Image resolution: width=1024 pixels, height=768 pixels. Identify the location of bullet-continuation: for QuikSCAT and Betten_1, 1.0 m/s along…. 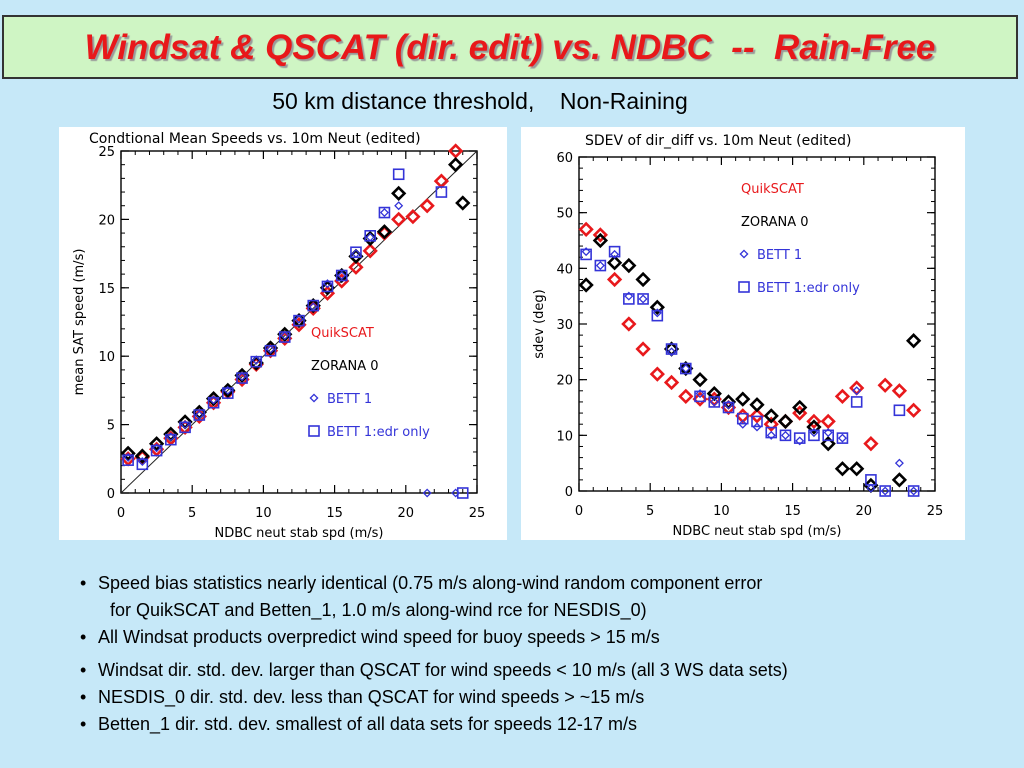
(378, 610).